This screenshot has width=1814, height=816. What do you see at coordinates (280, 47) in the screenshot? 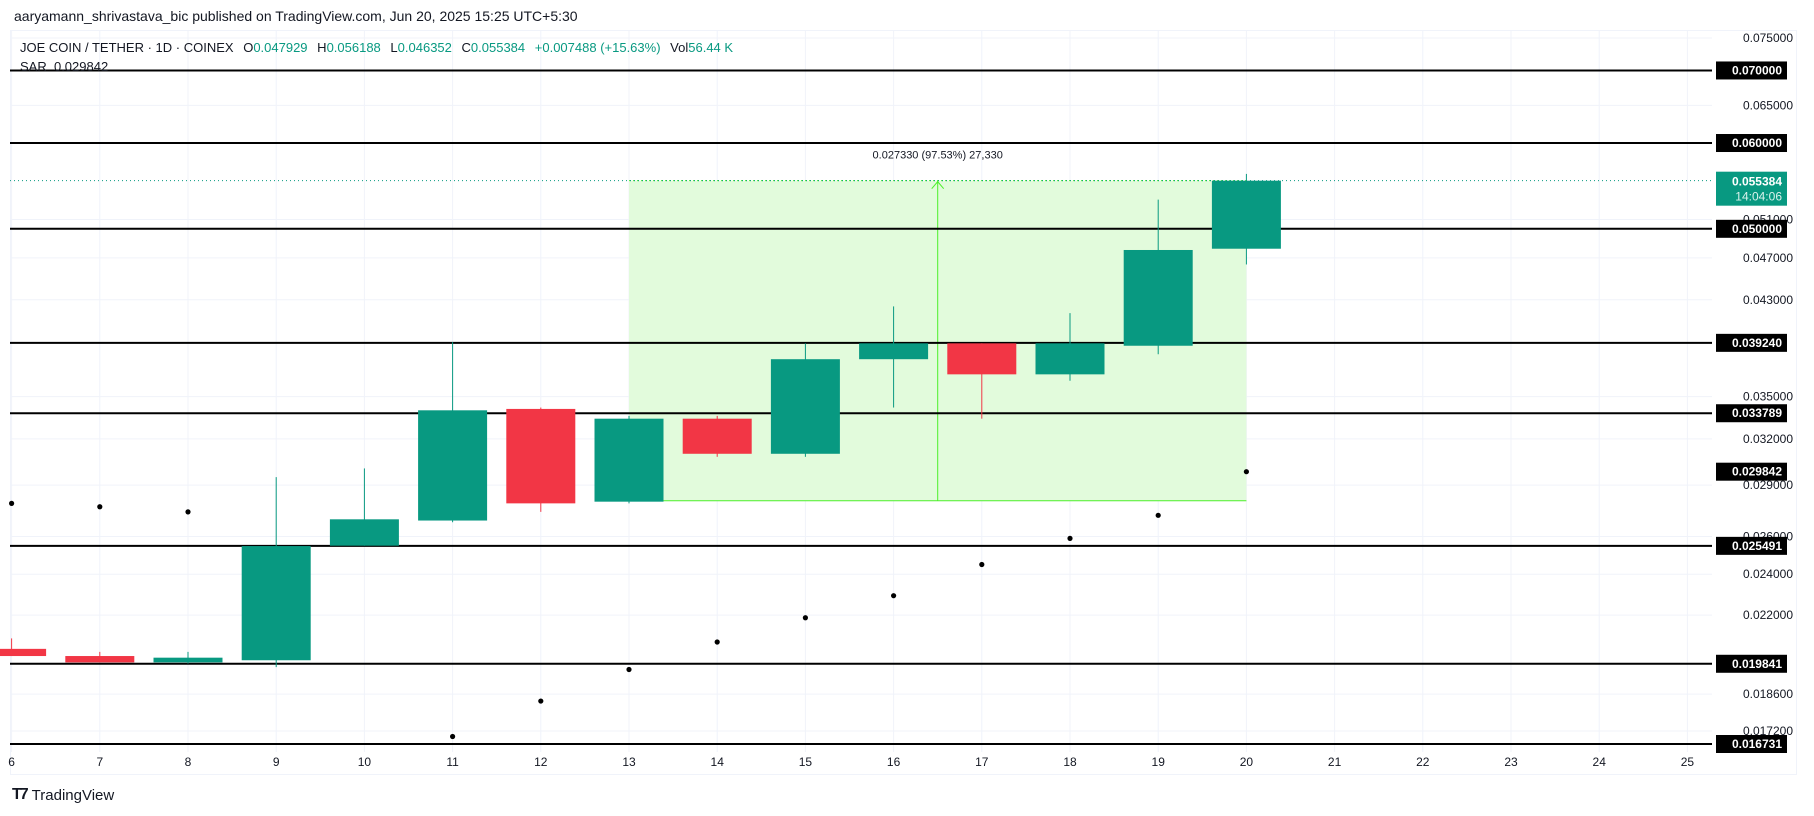
I see `open-value: 0.047929` at bounding box center [280, 47].